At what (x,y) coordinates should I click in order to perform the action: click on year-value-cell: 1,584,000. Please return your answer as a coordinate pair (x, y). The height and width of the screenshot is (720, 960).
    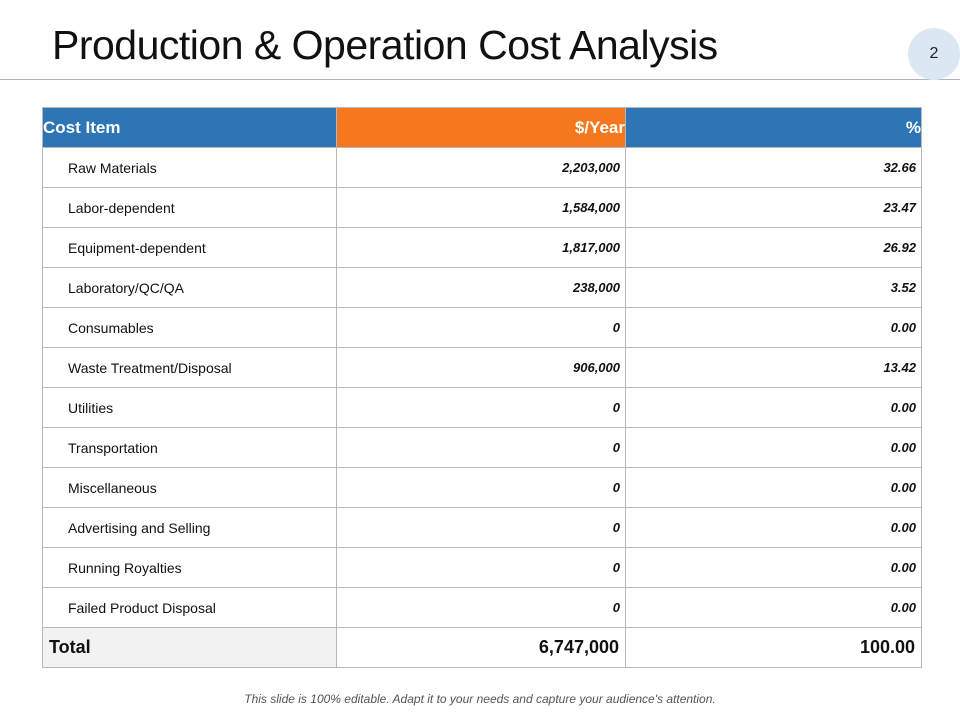
    Looking at the image, I should click on (481, 207).